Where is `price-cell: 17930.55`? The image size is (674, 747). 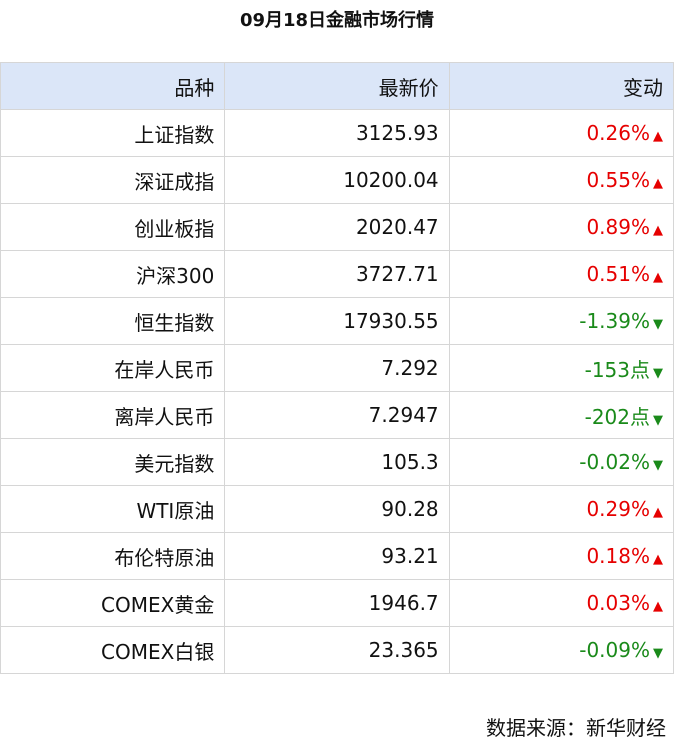 price-cell: 17930.55 is located at coordinates (337, 321).